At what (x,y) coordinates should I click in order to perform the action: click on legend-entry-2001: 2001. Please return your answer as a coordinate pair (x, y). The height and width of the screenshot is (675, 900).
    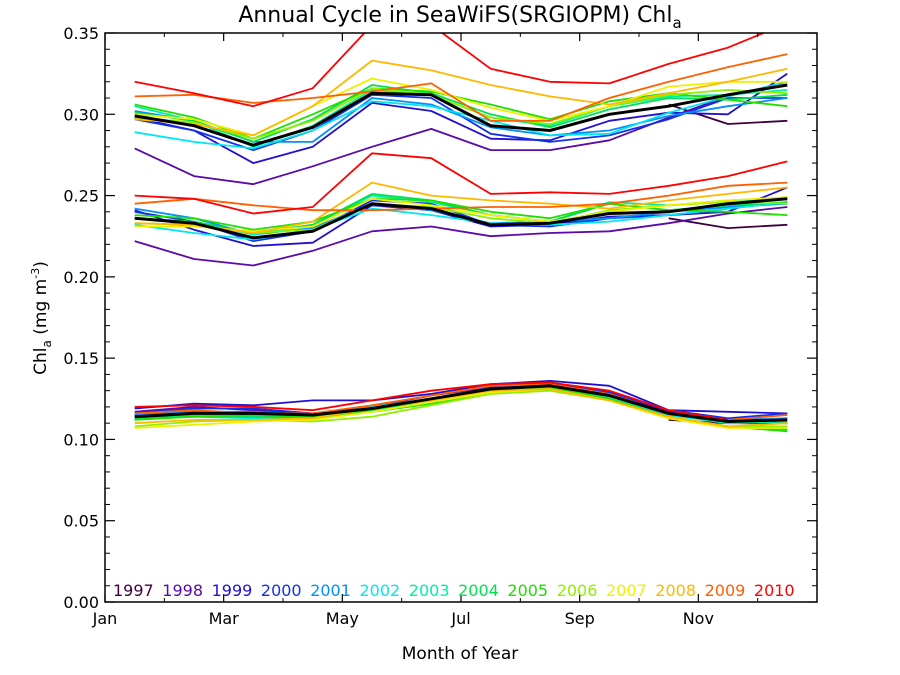
    Looking at the image, I should click on (330, 590).